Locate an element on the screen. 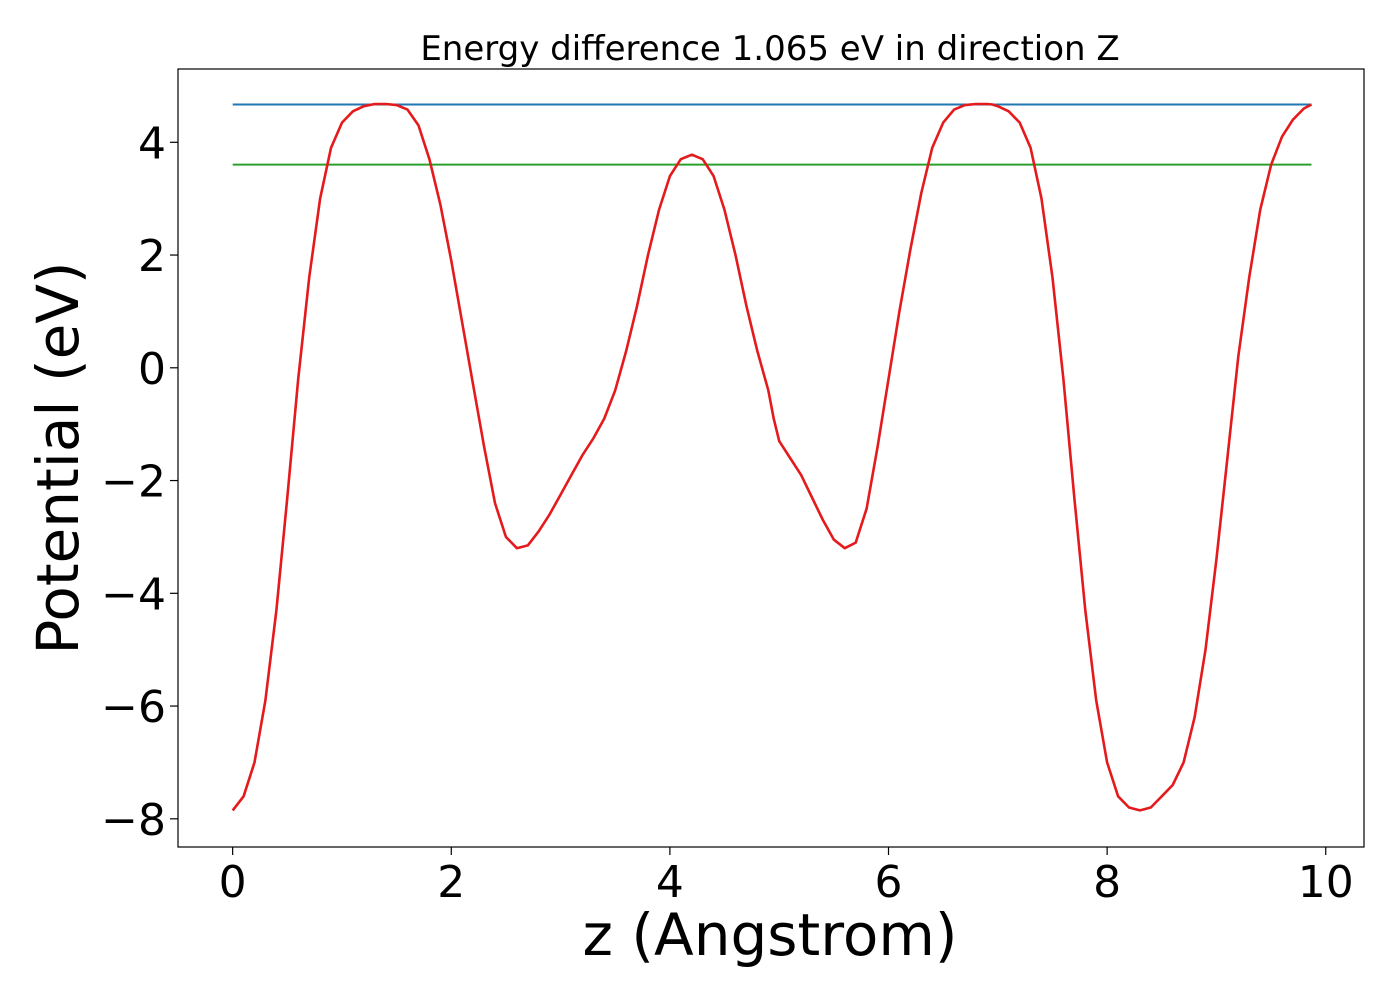 The width and height of the screenshot is (1400, 1000). x-tick-label: 10 is located at coordinates (1326, 882).